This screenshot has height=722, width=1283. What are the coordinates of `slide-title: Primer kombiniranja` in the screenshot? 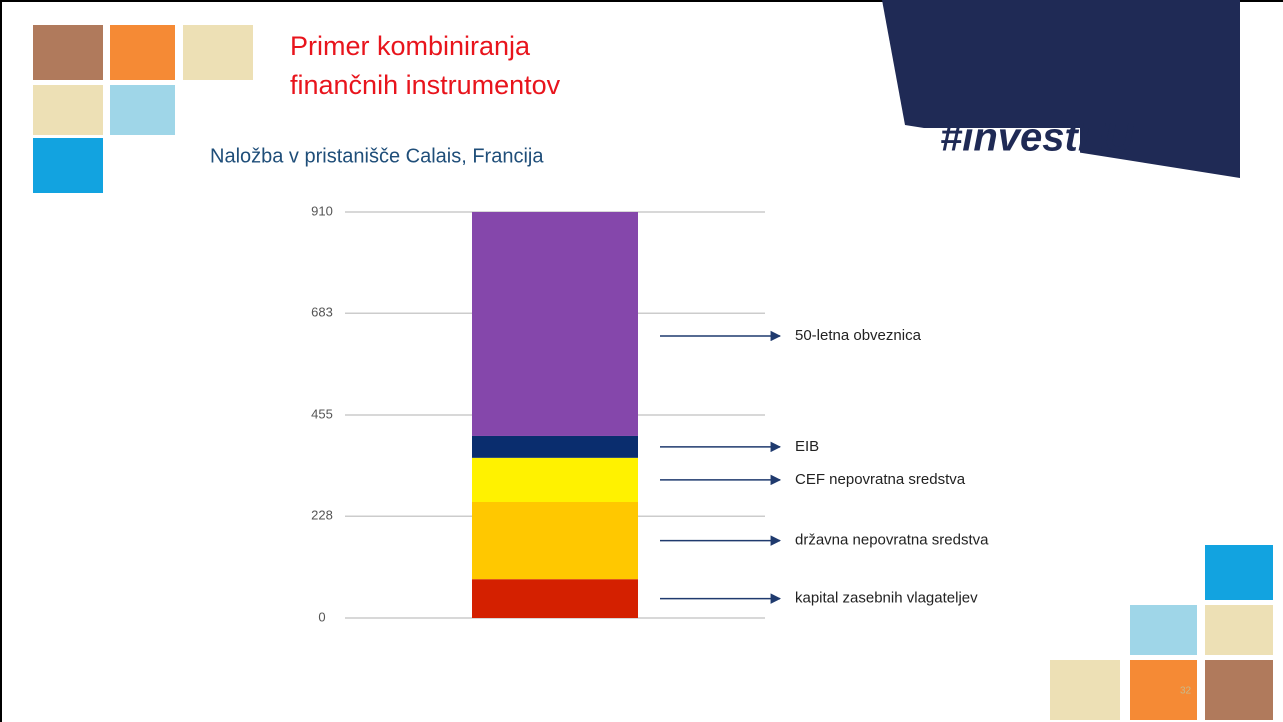 It's located at (410, 46).